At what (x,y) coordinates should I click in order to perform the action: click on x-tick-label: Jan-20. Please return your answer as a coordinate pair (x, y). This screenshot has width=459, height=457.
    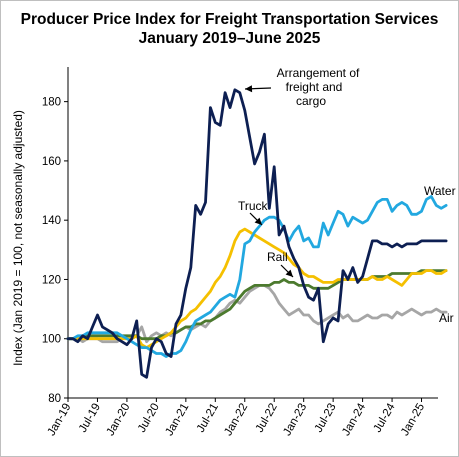
    Looking at the image, I should click on (119, 420).